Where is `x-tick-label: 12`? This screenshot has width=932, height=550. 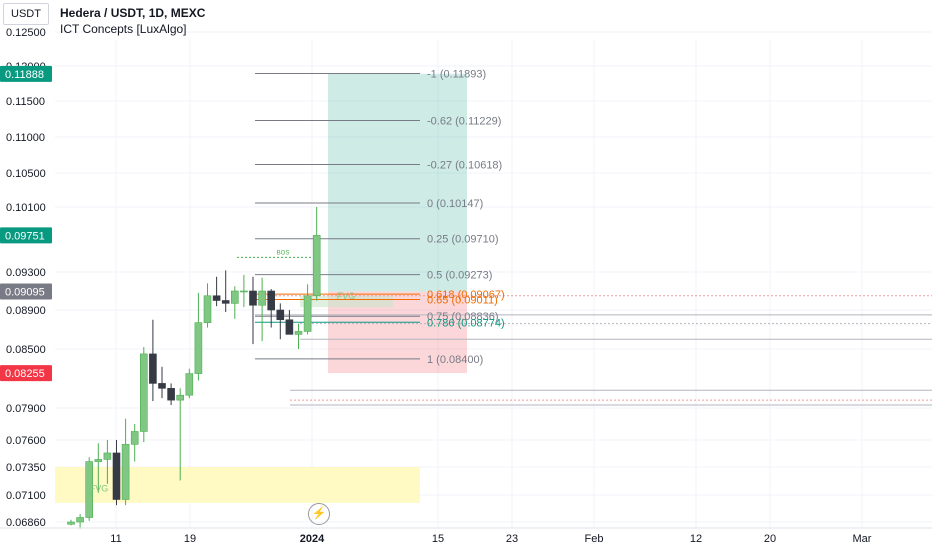
x-tick-label: 12 is located at coordinates (696, 539).